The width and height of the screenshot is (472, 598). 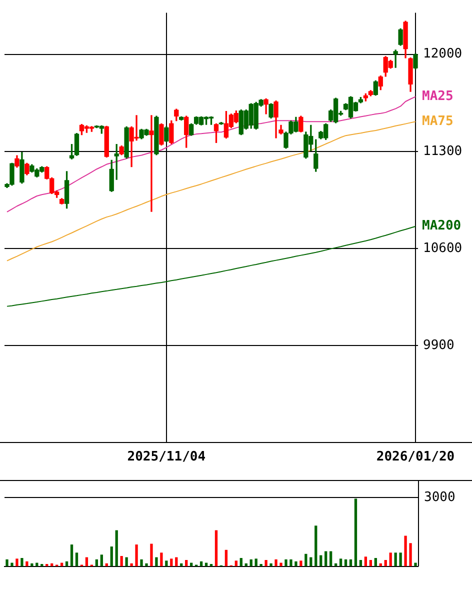 What do you see at coordinates (442, 151) in the screenshot?
I see `y-tick-label: 11300` at bounding box center [442, 151].